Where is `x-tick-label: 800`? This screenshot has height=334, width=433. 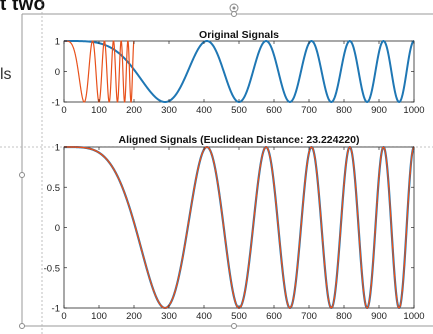 x-tick-label: 800 is located at coordinates (344, 316).